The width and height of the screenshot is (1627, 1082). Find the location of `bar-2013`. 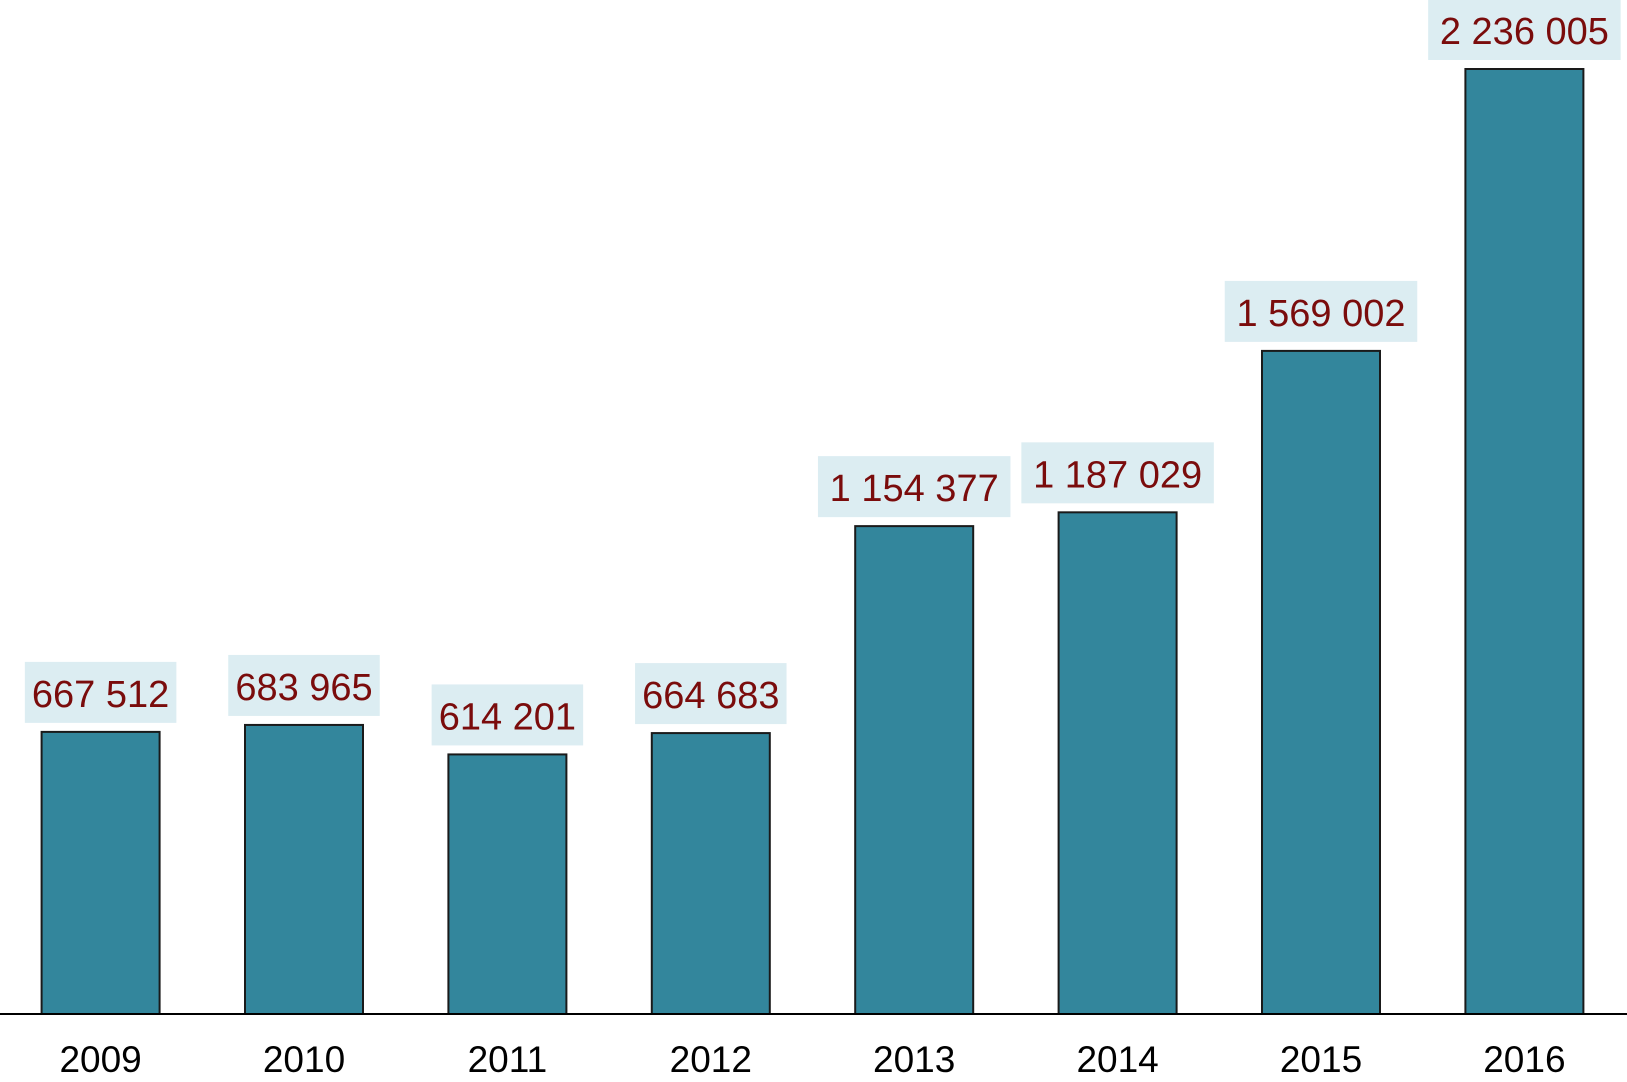

bar-2013 is located at coordinates (914, 770).